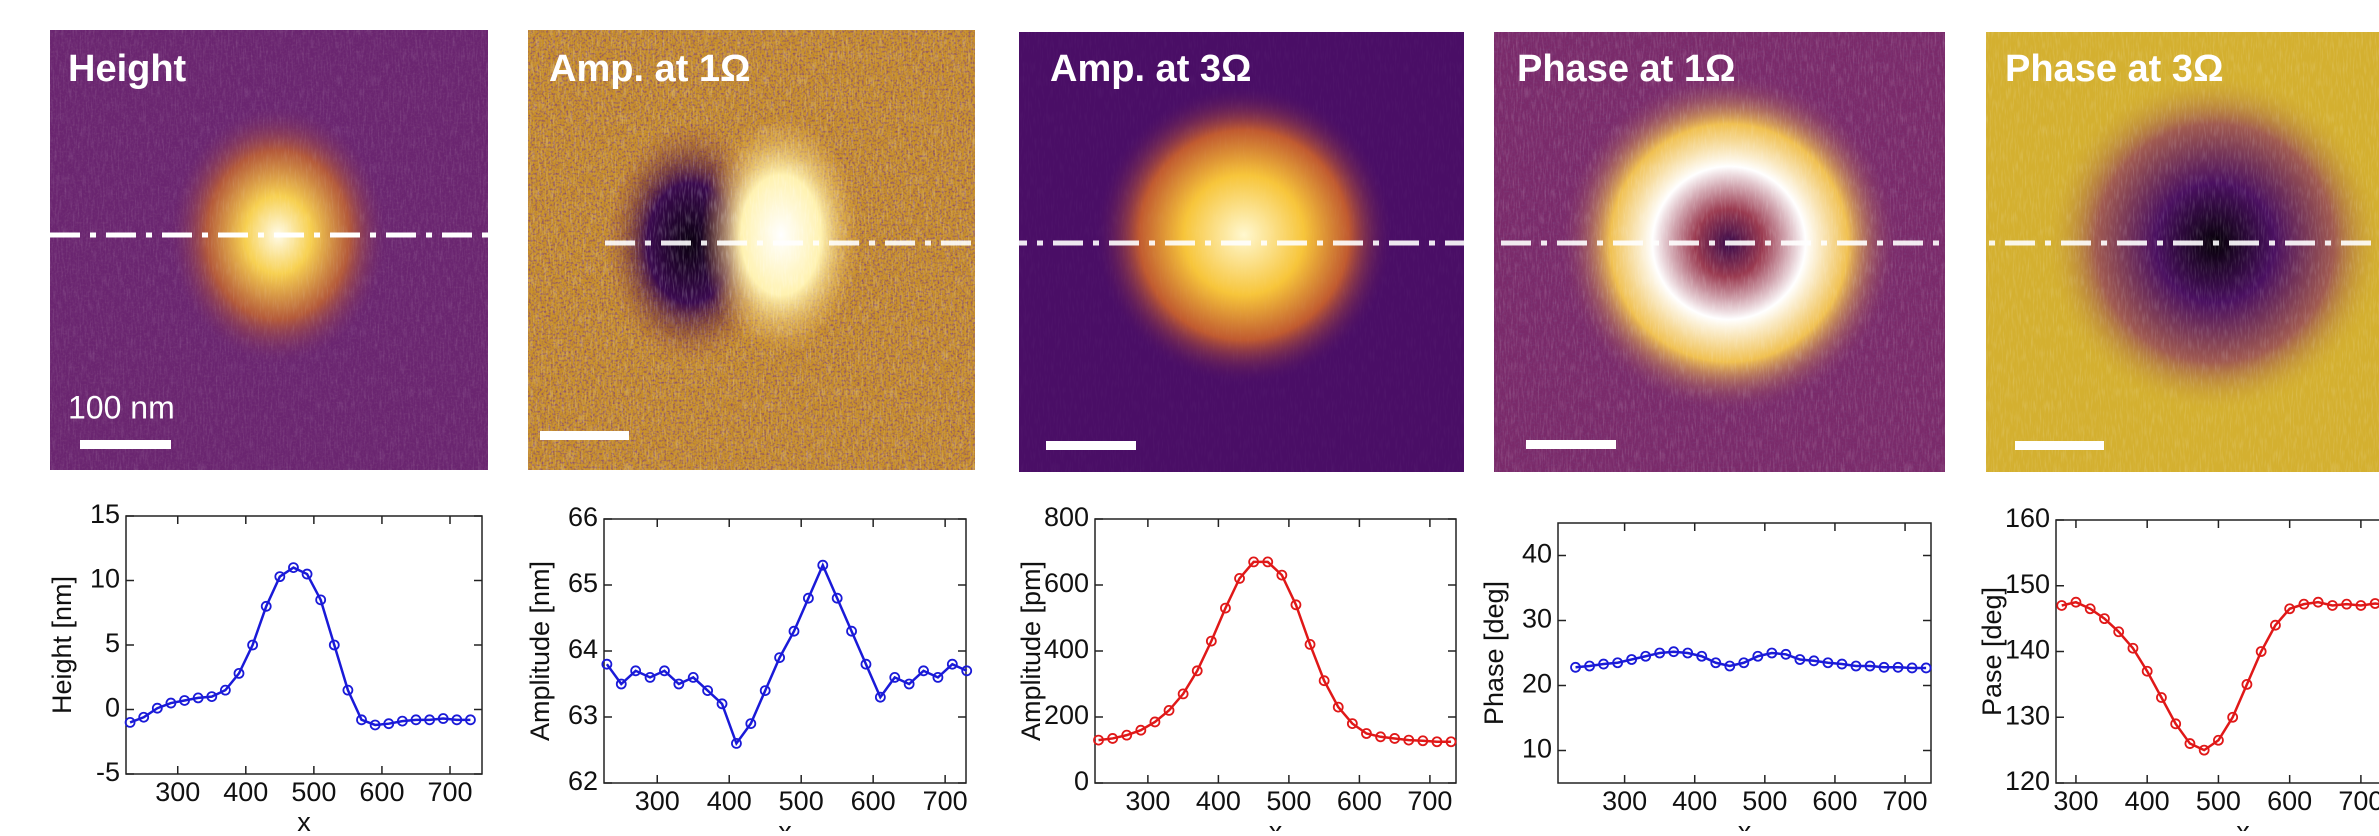 Image resolution: width=2379 pixels, height=836 pixels. I want to click on y-tick-label: 66, so click(583, 517).